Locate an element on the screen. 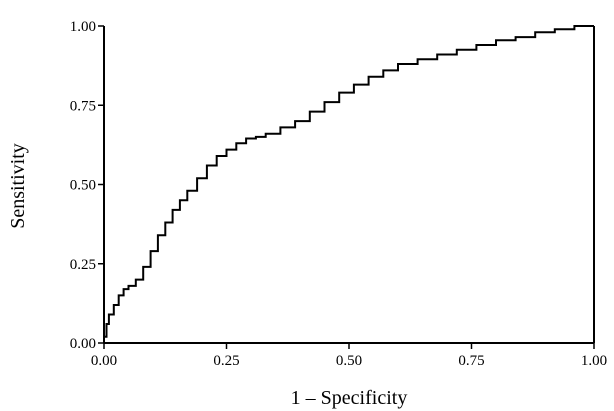  y-tick-label: 0.25 is located at coordinates (83, 265).